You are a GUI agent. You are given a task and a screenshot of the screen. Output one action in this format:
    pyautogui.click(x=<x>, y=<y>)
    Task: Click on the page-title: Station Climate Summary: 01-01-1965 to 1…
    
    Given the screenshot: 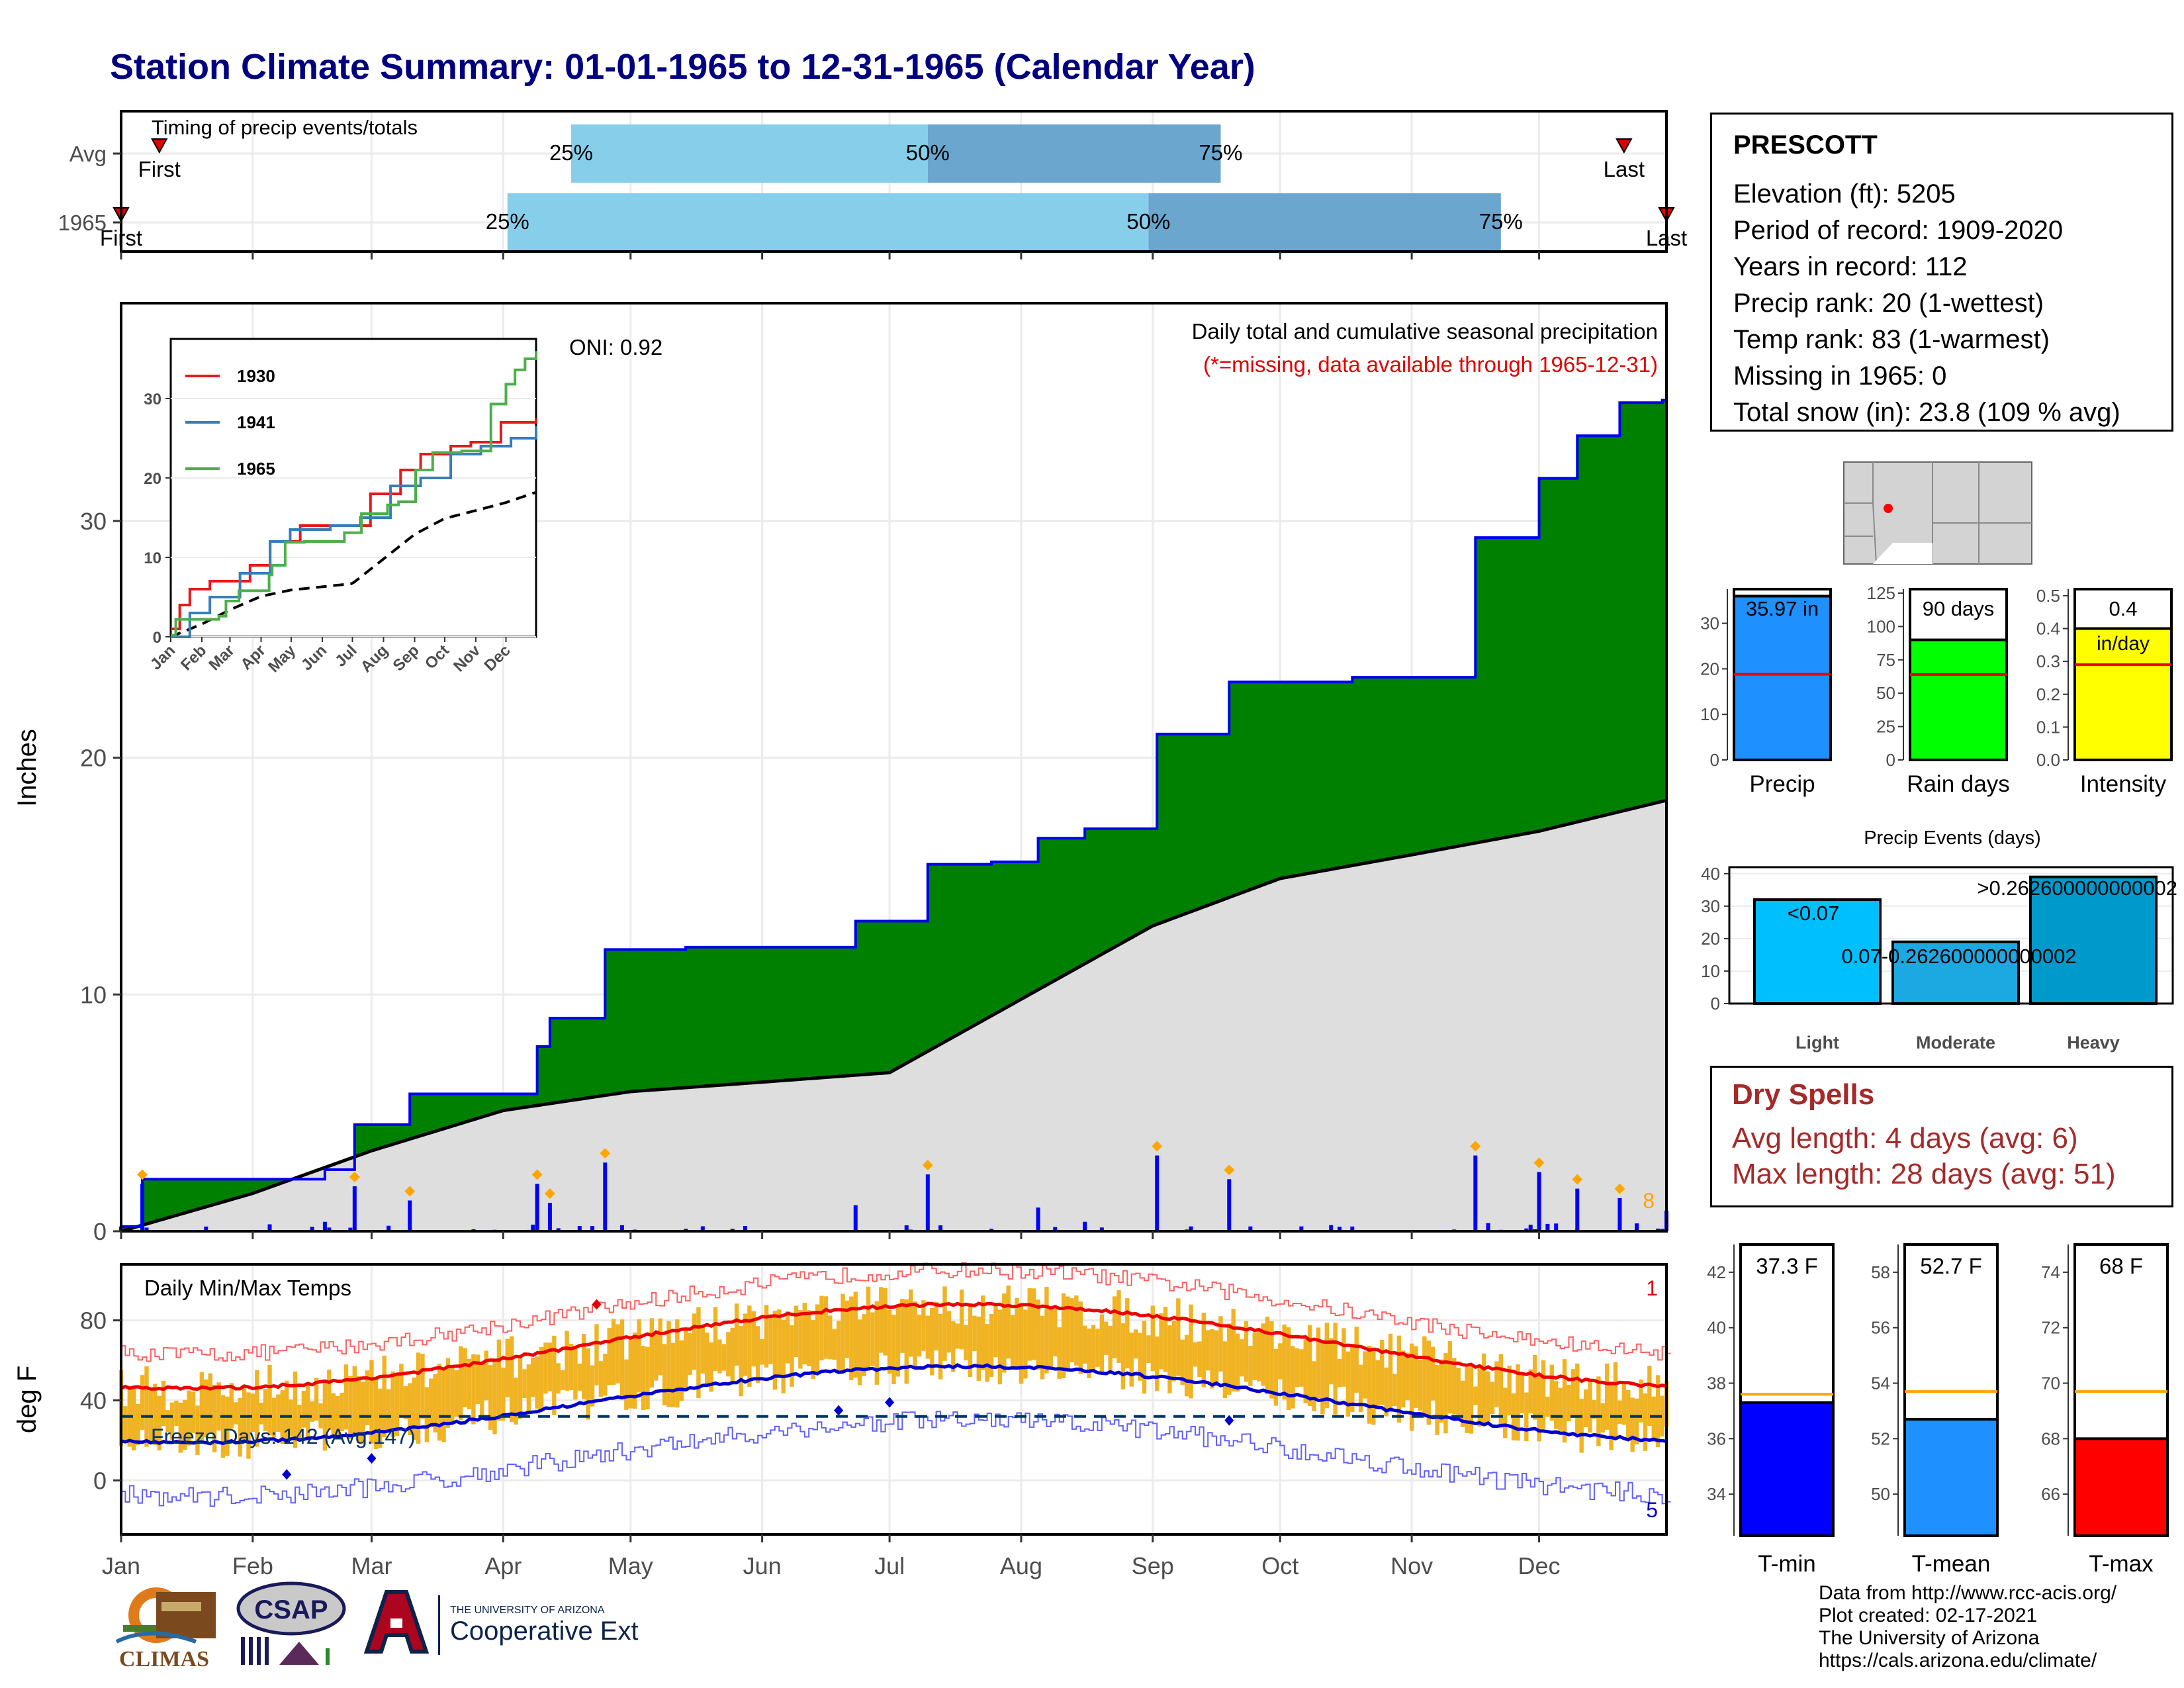 What is the action you would take?
    pyautogui.click(x=682, y=67)
    